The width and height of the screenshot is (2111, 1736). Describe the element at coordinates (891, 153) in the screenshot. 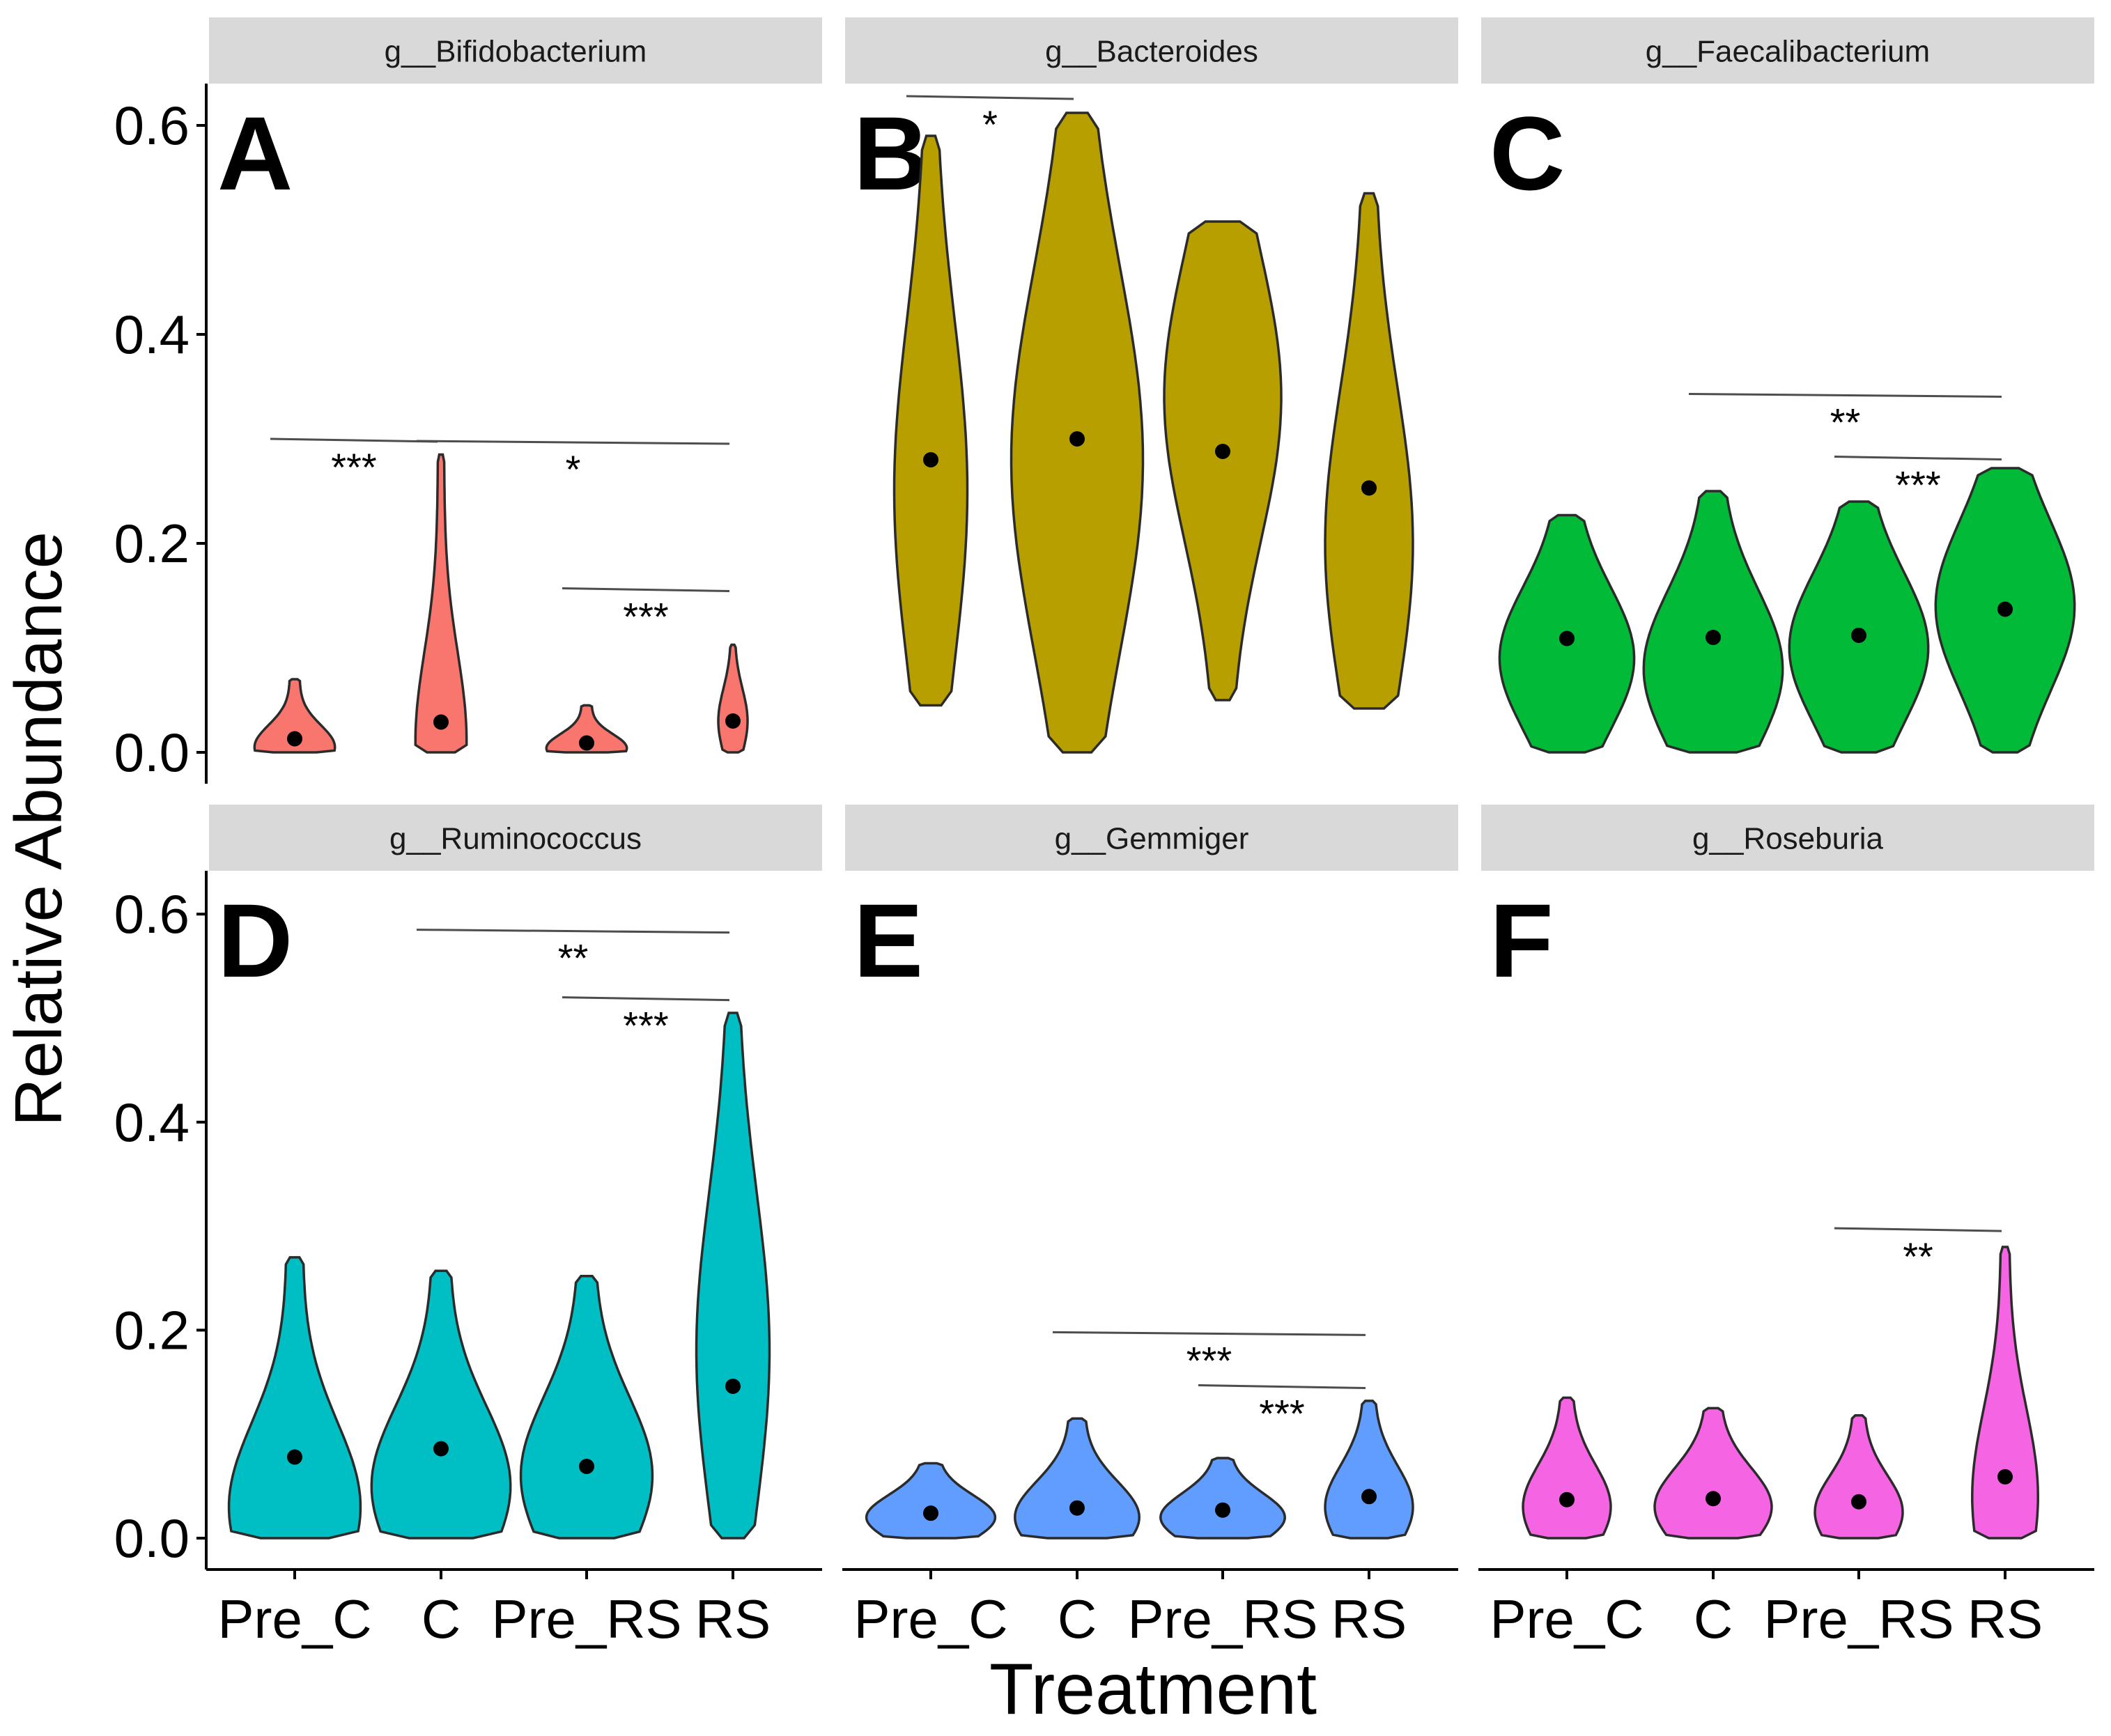

I see `panel-letter-b: B` at that location.